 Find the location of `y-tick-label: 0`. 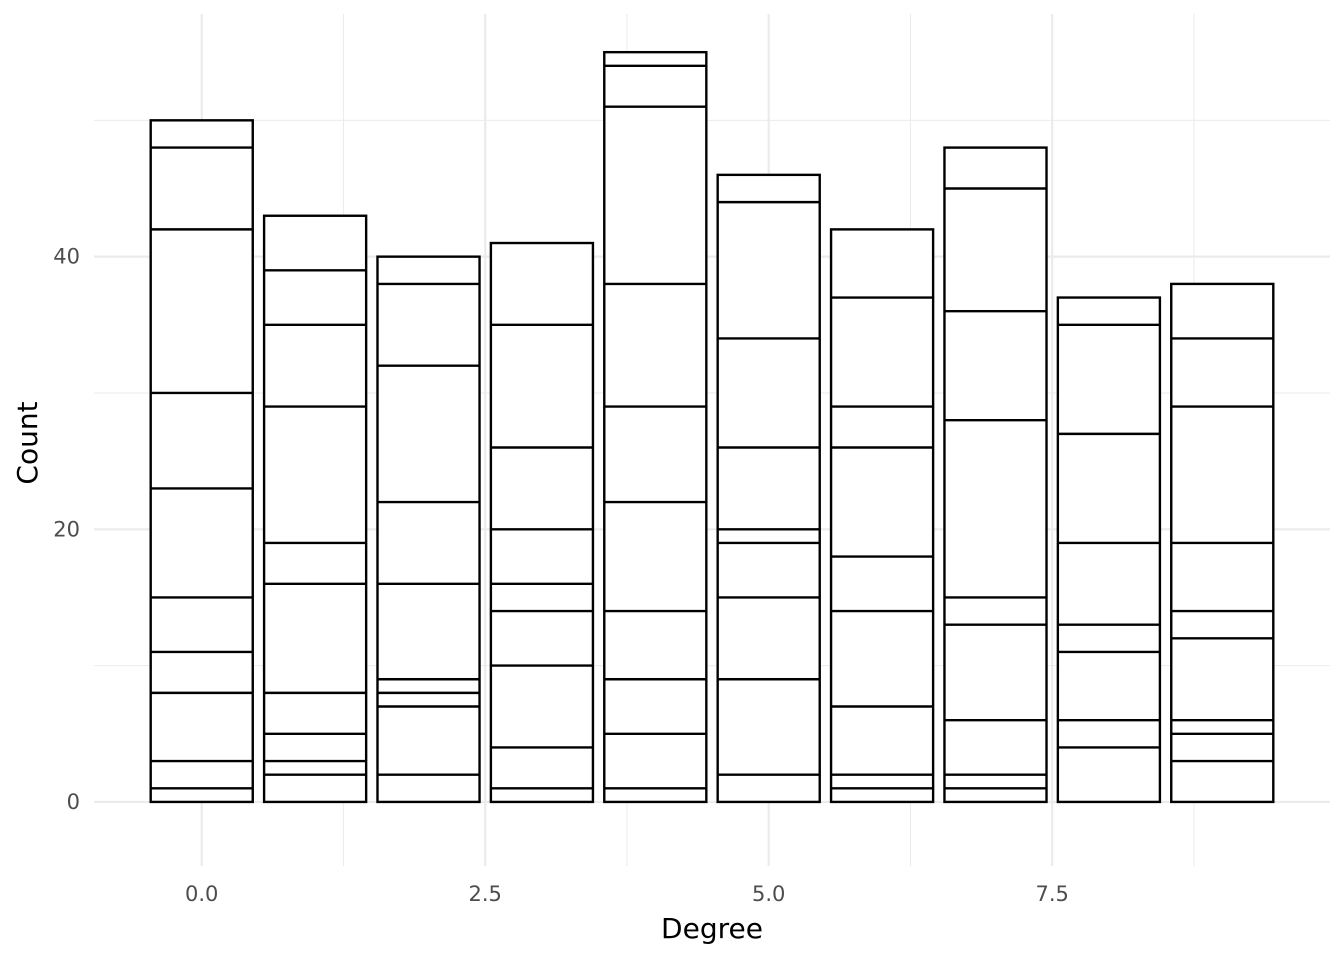

y-tick-label: 0 is located at coordinates (73, 802).